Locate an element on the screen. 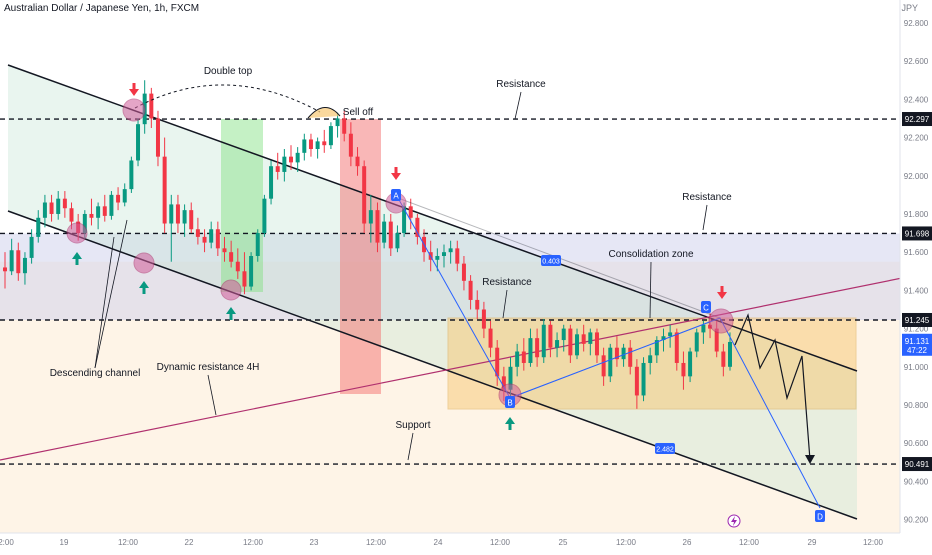  buy-arrow-icon is located at coordinates (144, 284).